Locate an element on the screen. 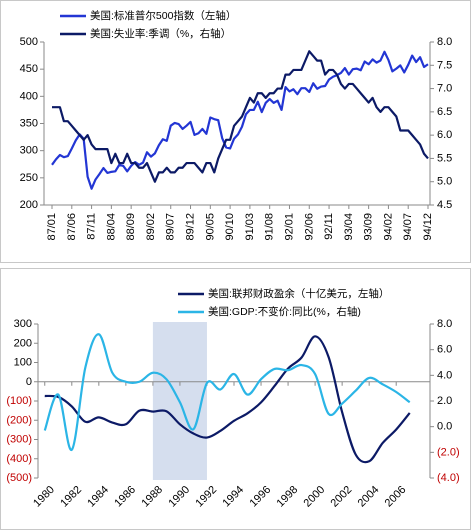 The width and height of the screenshot is (472, 531). x-tick-label: 89/12 is located at coordinates (191, 227).